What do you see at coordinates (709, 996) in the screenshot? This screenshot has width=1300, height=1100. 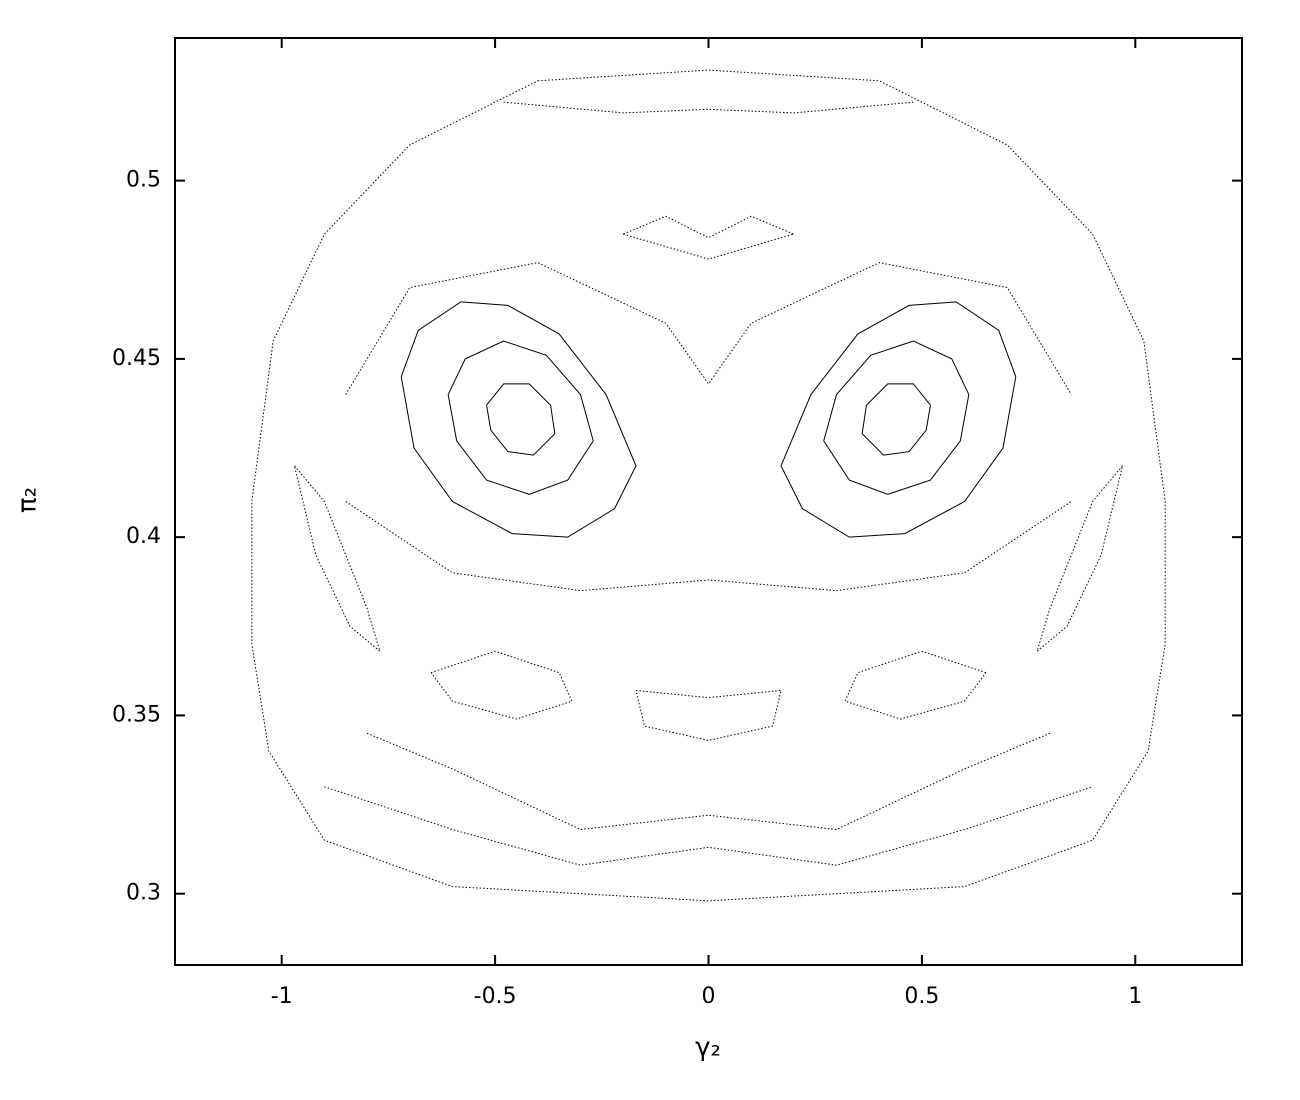 I see `x-tick-label: 0` at bounding box center [709, 996].